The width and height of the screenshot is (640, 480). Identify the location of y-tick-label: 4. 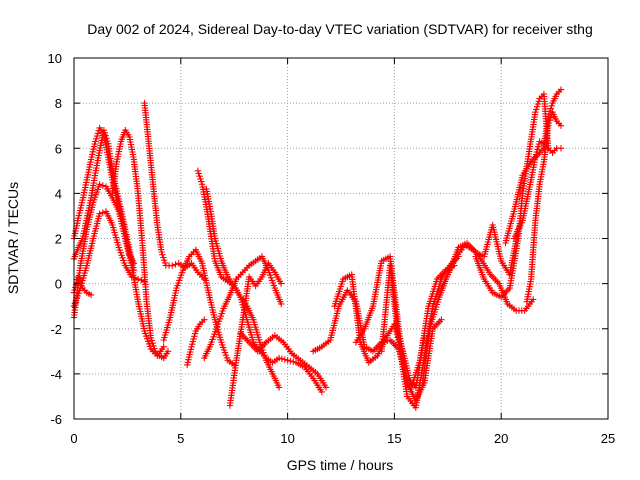
(58, 193).